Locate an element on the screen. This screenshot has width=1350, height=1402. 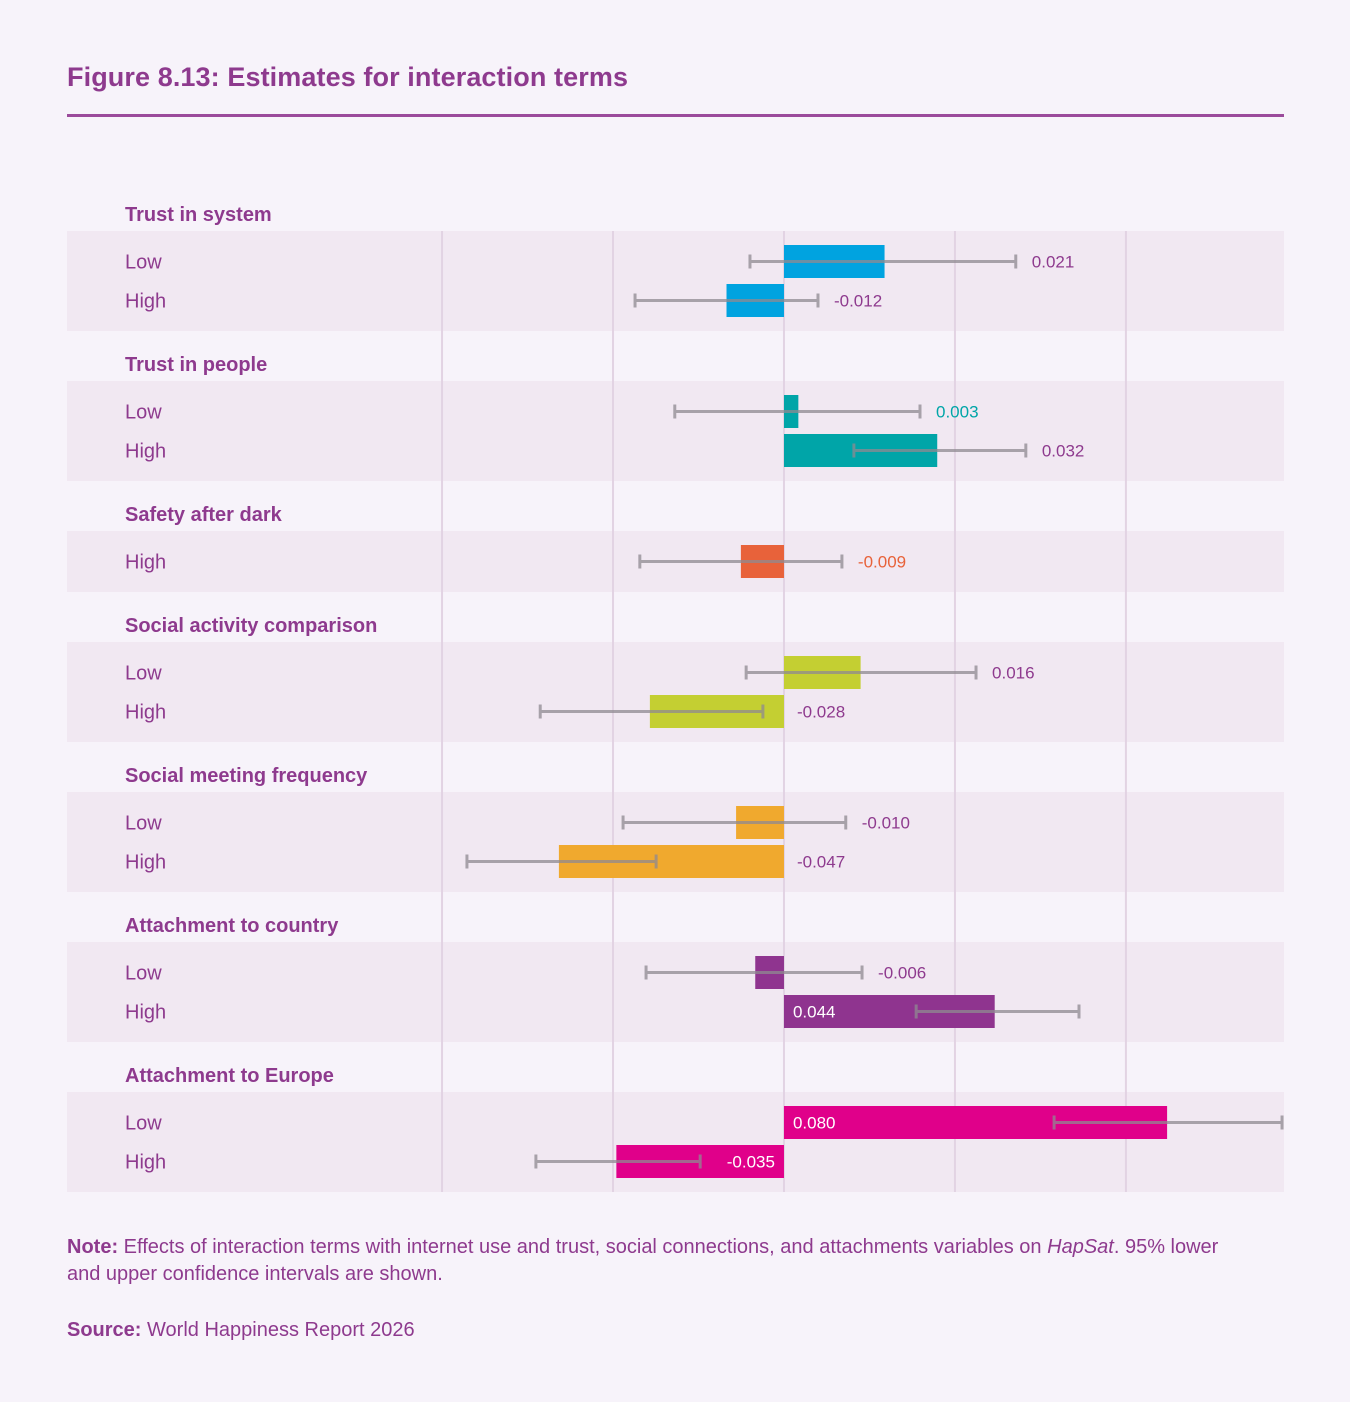
value-label: 0.044 is located at coordinates (814, 1012).